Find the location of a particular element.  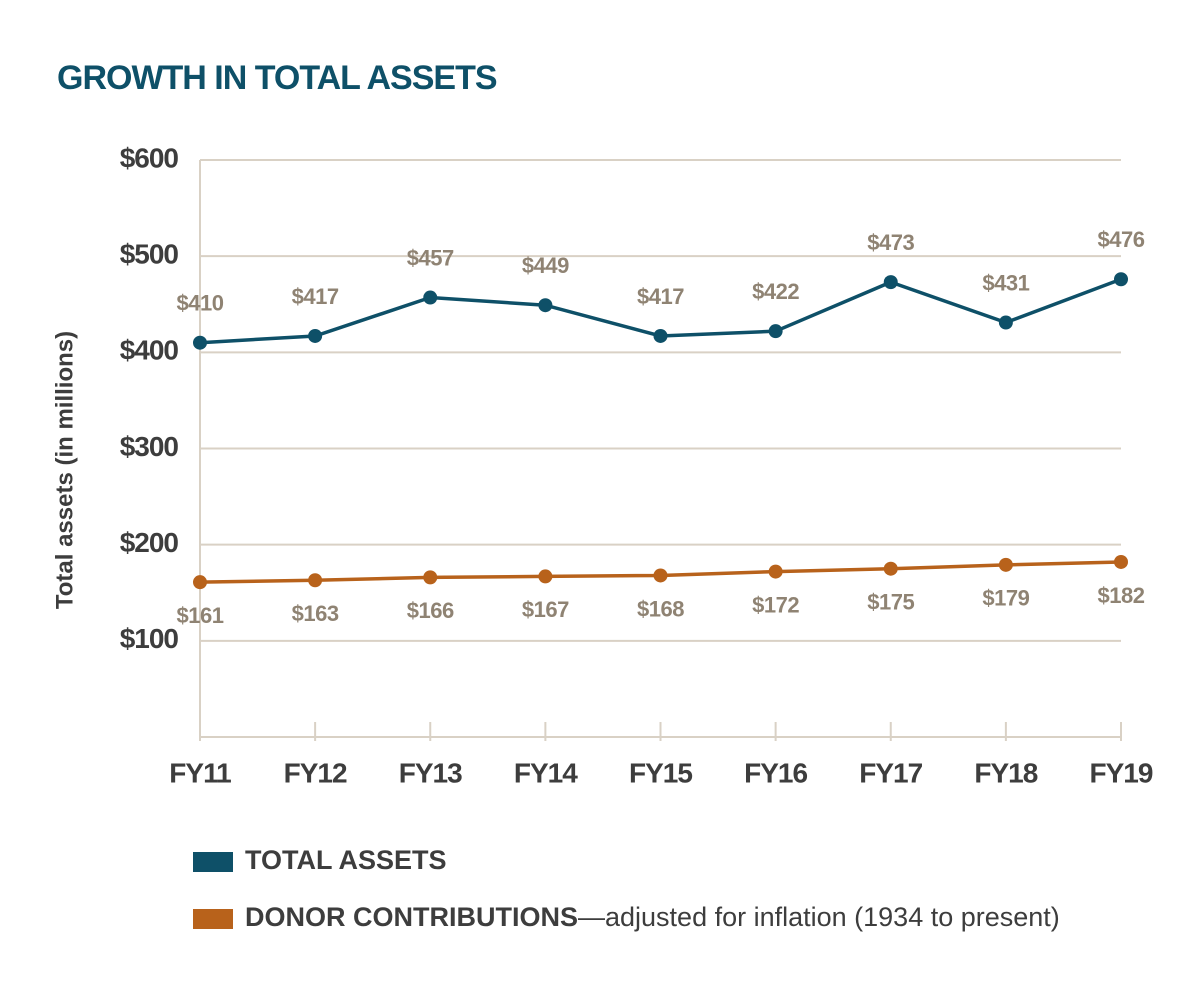

y-tick-label: $600 is located at coordinates (149, 157).